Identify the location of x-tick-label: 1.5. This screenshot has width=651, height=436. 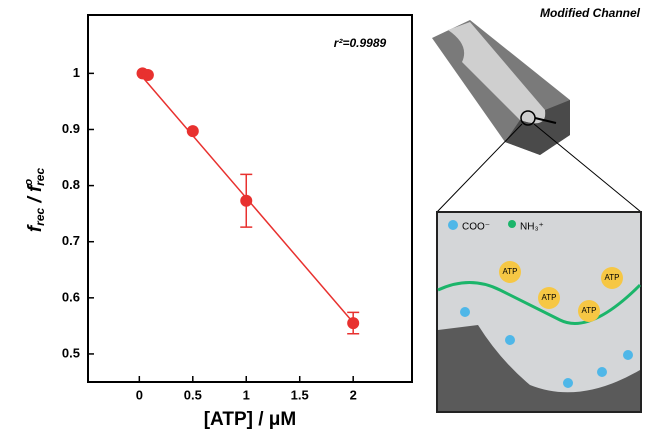
(300, 394).